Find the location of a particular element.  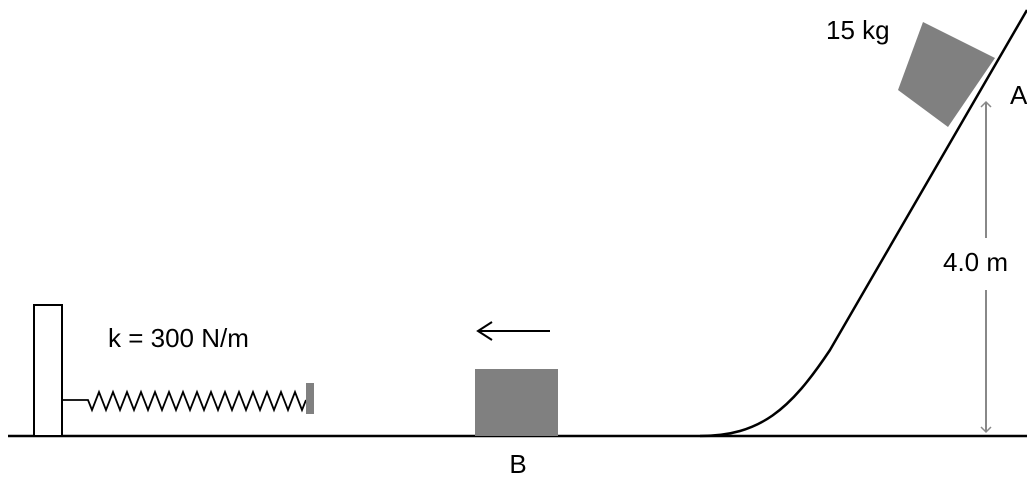

block-a is located at coordinates (946, 74).